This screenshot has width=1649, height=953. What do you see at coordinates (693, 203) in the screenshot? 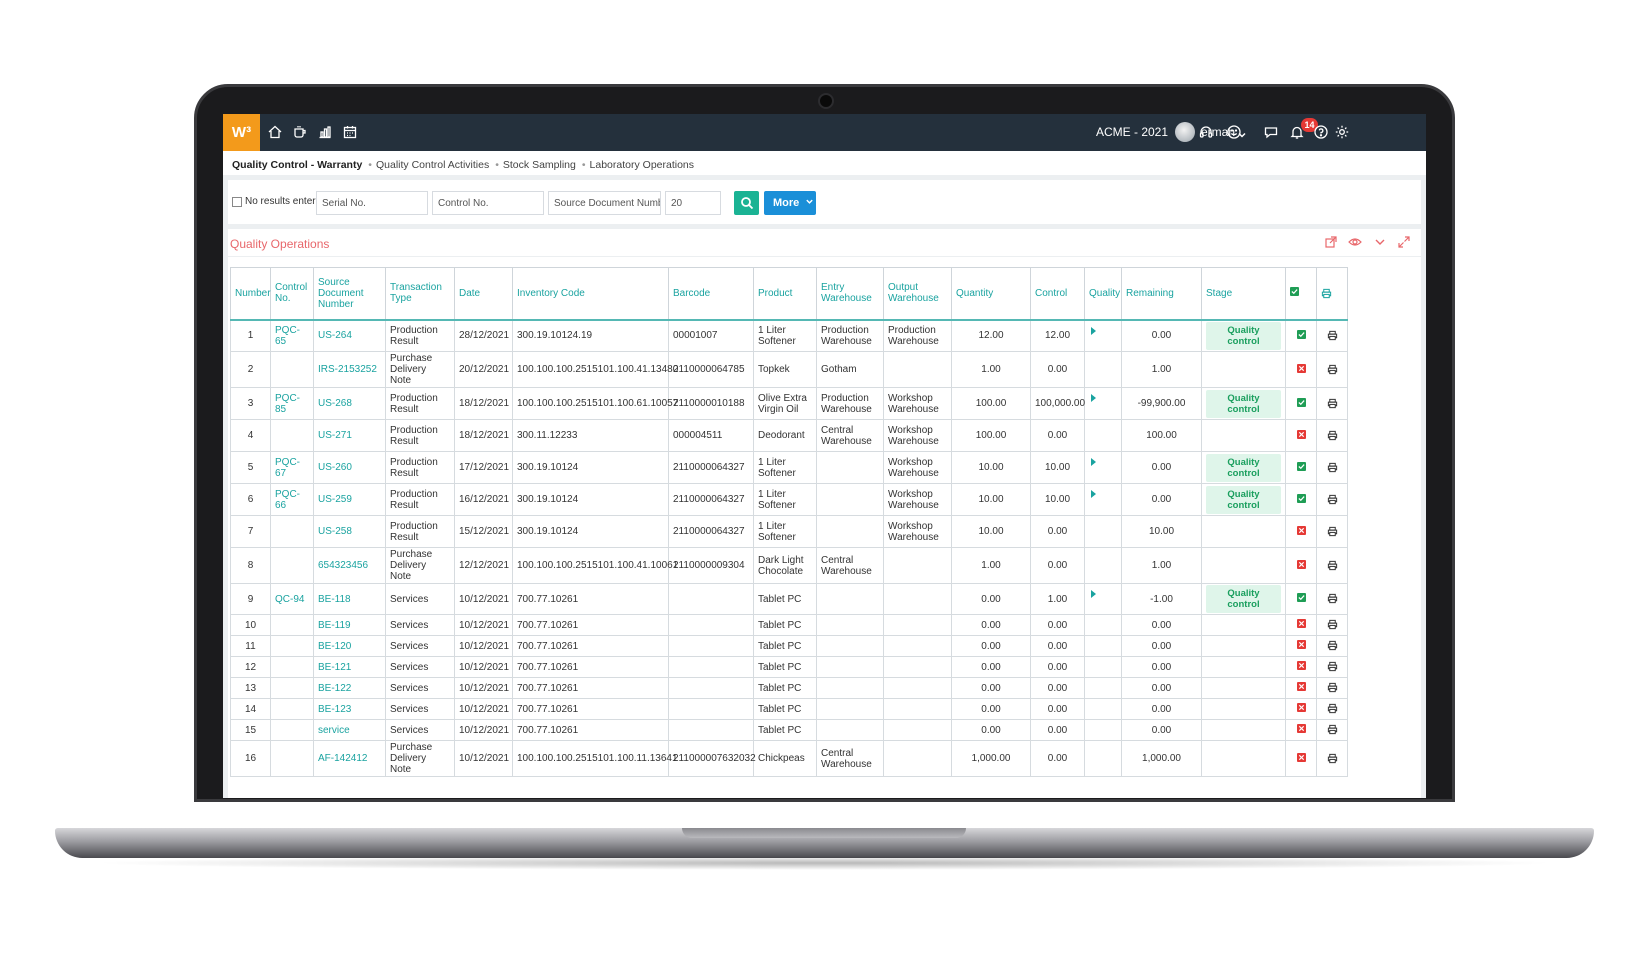
I see `page-size-field: 20` at bounding box center [693, 203].